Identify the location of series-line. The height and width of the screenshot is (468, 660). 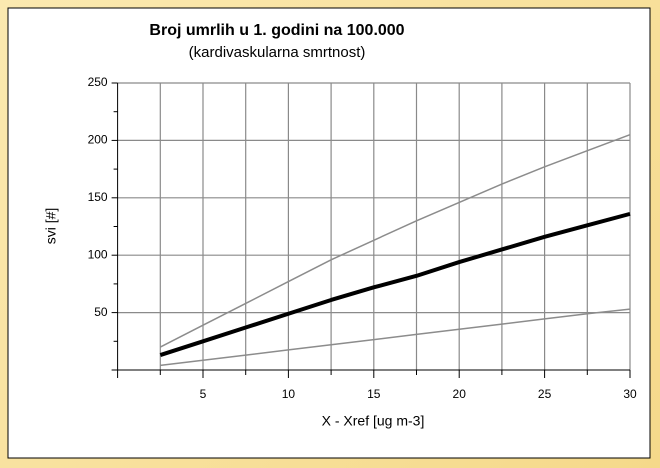
(395, 337).